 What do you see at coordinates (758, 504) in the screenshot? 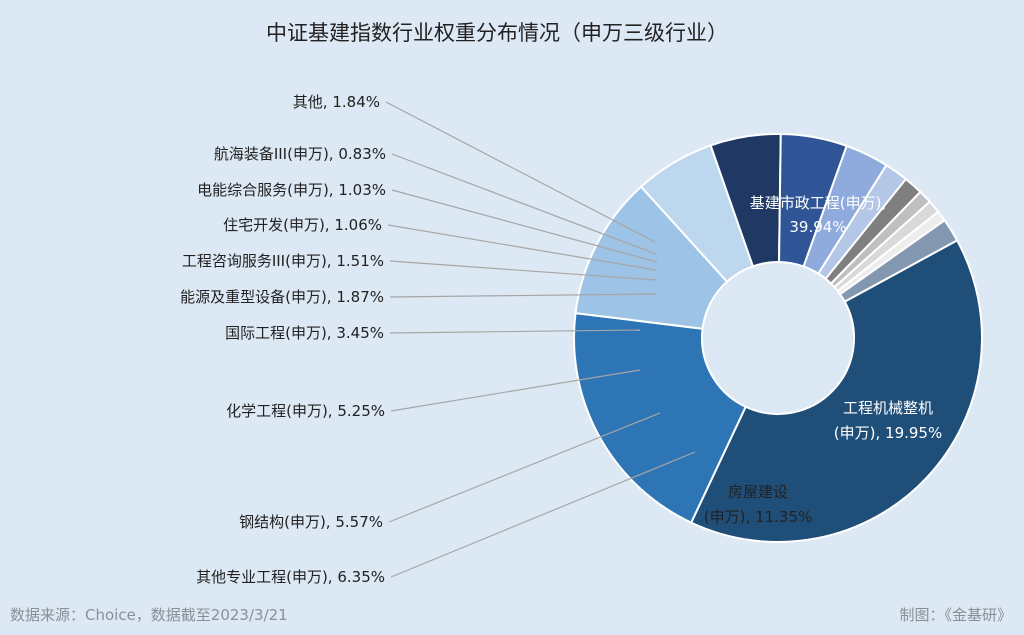
I see `label-housing-construction: 房屋建设(申万), 11.35%` at bounding box center [758, 504].